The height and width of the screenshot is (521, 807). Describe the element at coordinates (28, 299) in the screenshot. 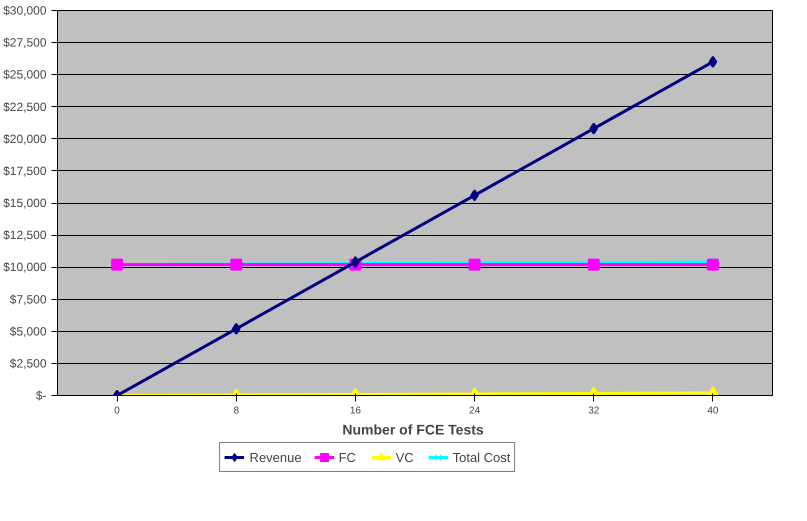

I see `y-tick-label: $7,500` at that location.